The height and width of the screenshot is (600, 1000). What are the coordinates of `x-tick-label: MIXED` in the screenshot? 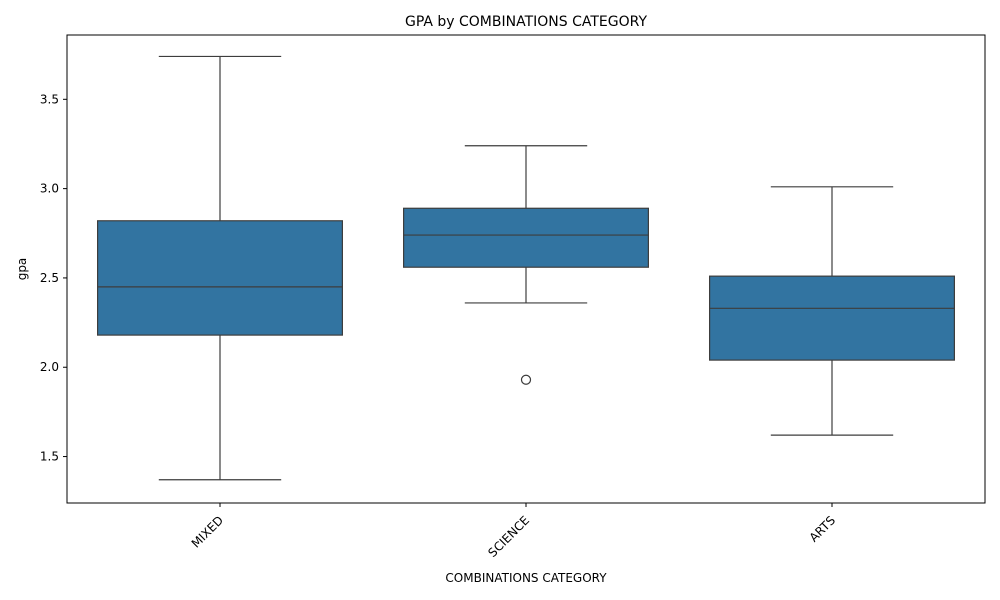 It's located at (207, 531).